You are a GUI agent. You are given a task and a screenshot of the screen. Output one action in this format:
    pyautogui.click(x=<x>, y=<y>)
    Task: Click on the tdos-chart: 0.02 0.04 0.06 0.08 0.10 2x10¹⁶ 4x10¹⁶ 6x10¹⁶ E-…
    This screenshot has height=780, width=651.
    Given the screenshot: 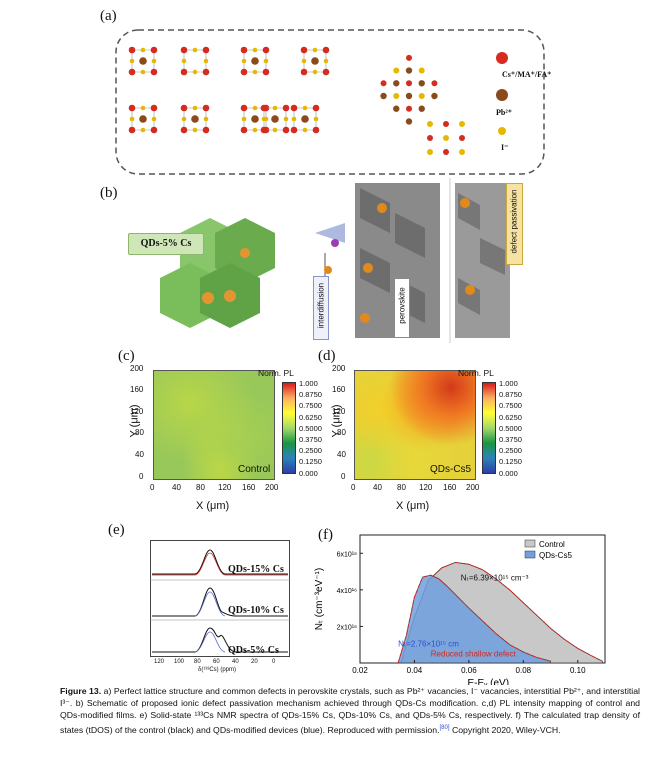 What is the action you would take?
    pyautogui.click(x=460, y=609)
    